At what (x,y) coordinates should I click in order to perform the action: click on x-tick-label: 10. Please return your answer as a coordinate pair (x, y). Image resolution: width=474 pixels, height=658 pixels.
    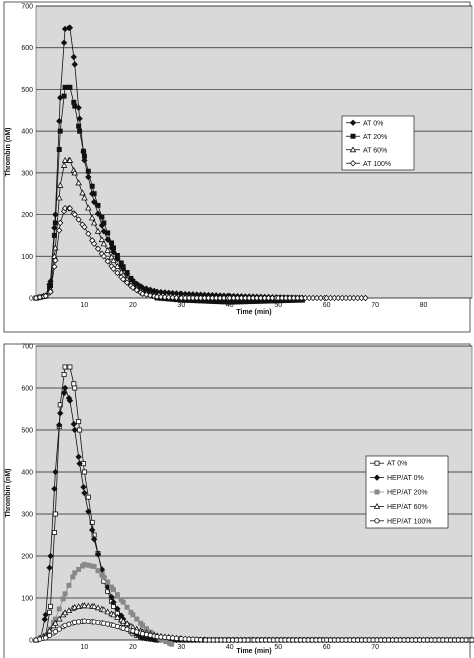
    Looking at the image, I should click on (85, 305).